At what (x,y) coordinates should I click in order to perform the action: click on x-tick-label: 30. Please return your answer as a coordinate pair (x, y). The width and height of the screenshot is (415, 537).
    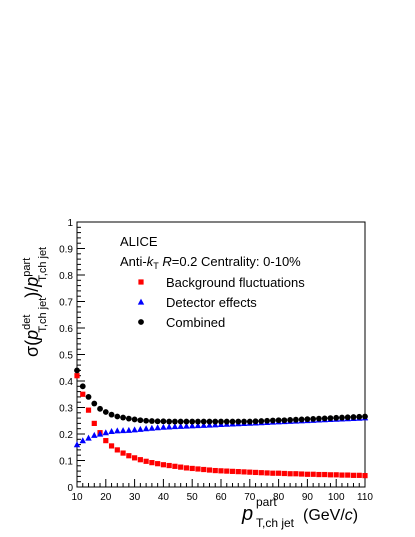
    Looking at the image, I should click on (135, 497).